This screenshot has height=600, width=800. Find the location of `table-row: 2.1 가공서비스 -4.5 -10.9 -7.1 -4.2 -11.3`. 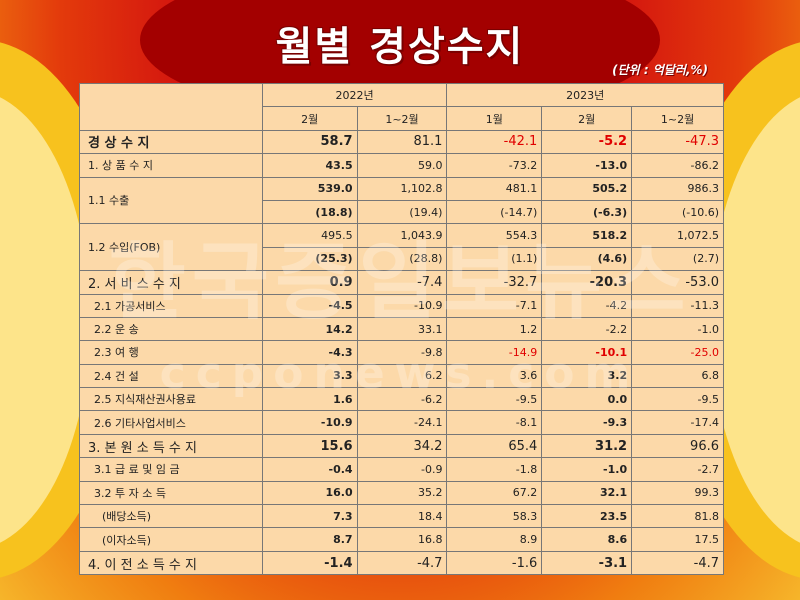

table-row: 2.1 가공서비스 -4.5 -10.9 -7.1 -4.2 -11.3 is located at coordinates (401, 305).